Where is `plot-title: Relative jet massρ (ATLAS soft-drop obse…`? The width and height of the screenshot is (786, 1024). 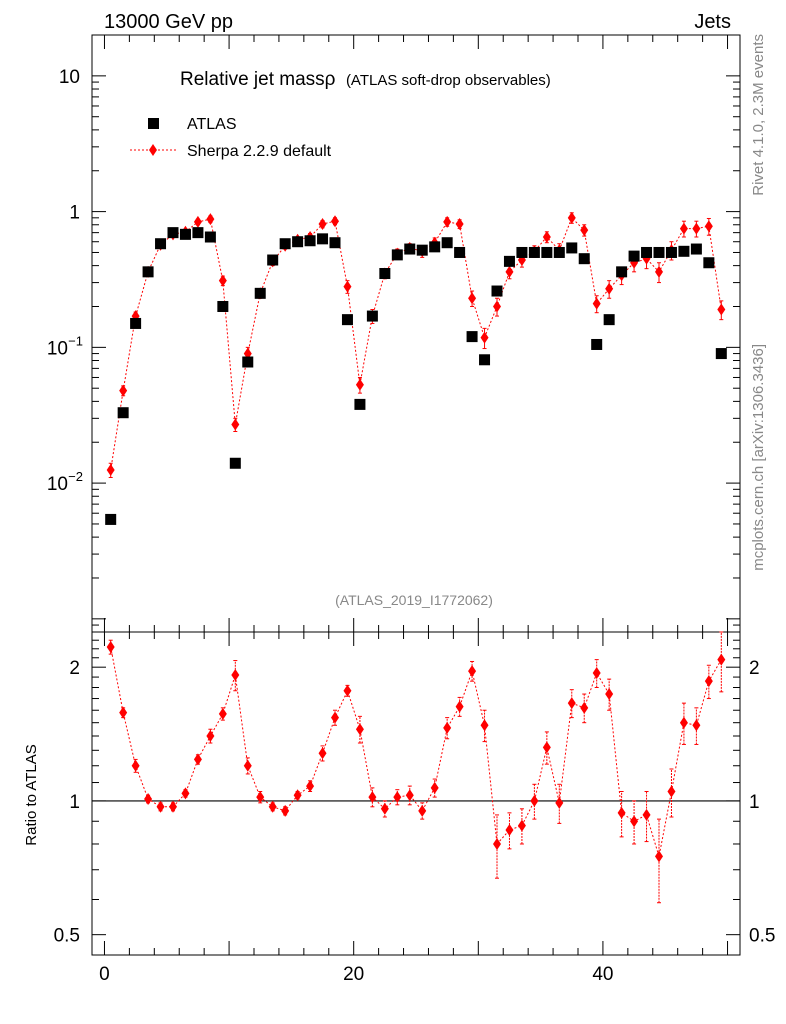
plot-title: Relative jet massρ (ATLAS soft-drop obse… is located at coordinates (365, 79).